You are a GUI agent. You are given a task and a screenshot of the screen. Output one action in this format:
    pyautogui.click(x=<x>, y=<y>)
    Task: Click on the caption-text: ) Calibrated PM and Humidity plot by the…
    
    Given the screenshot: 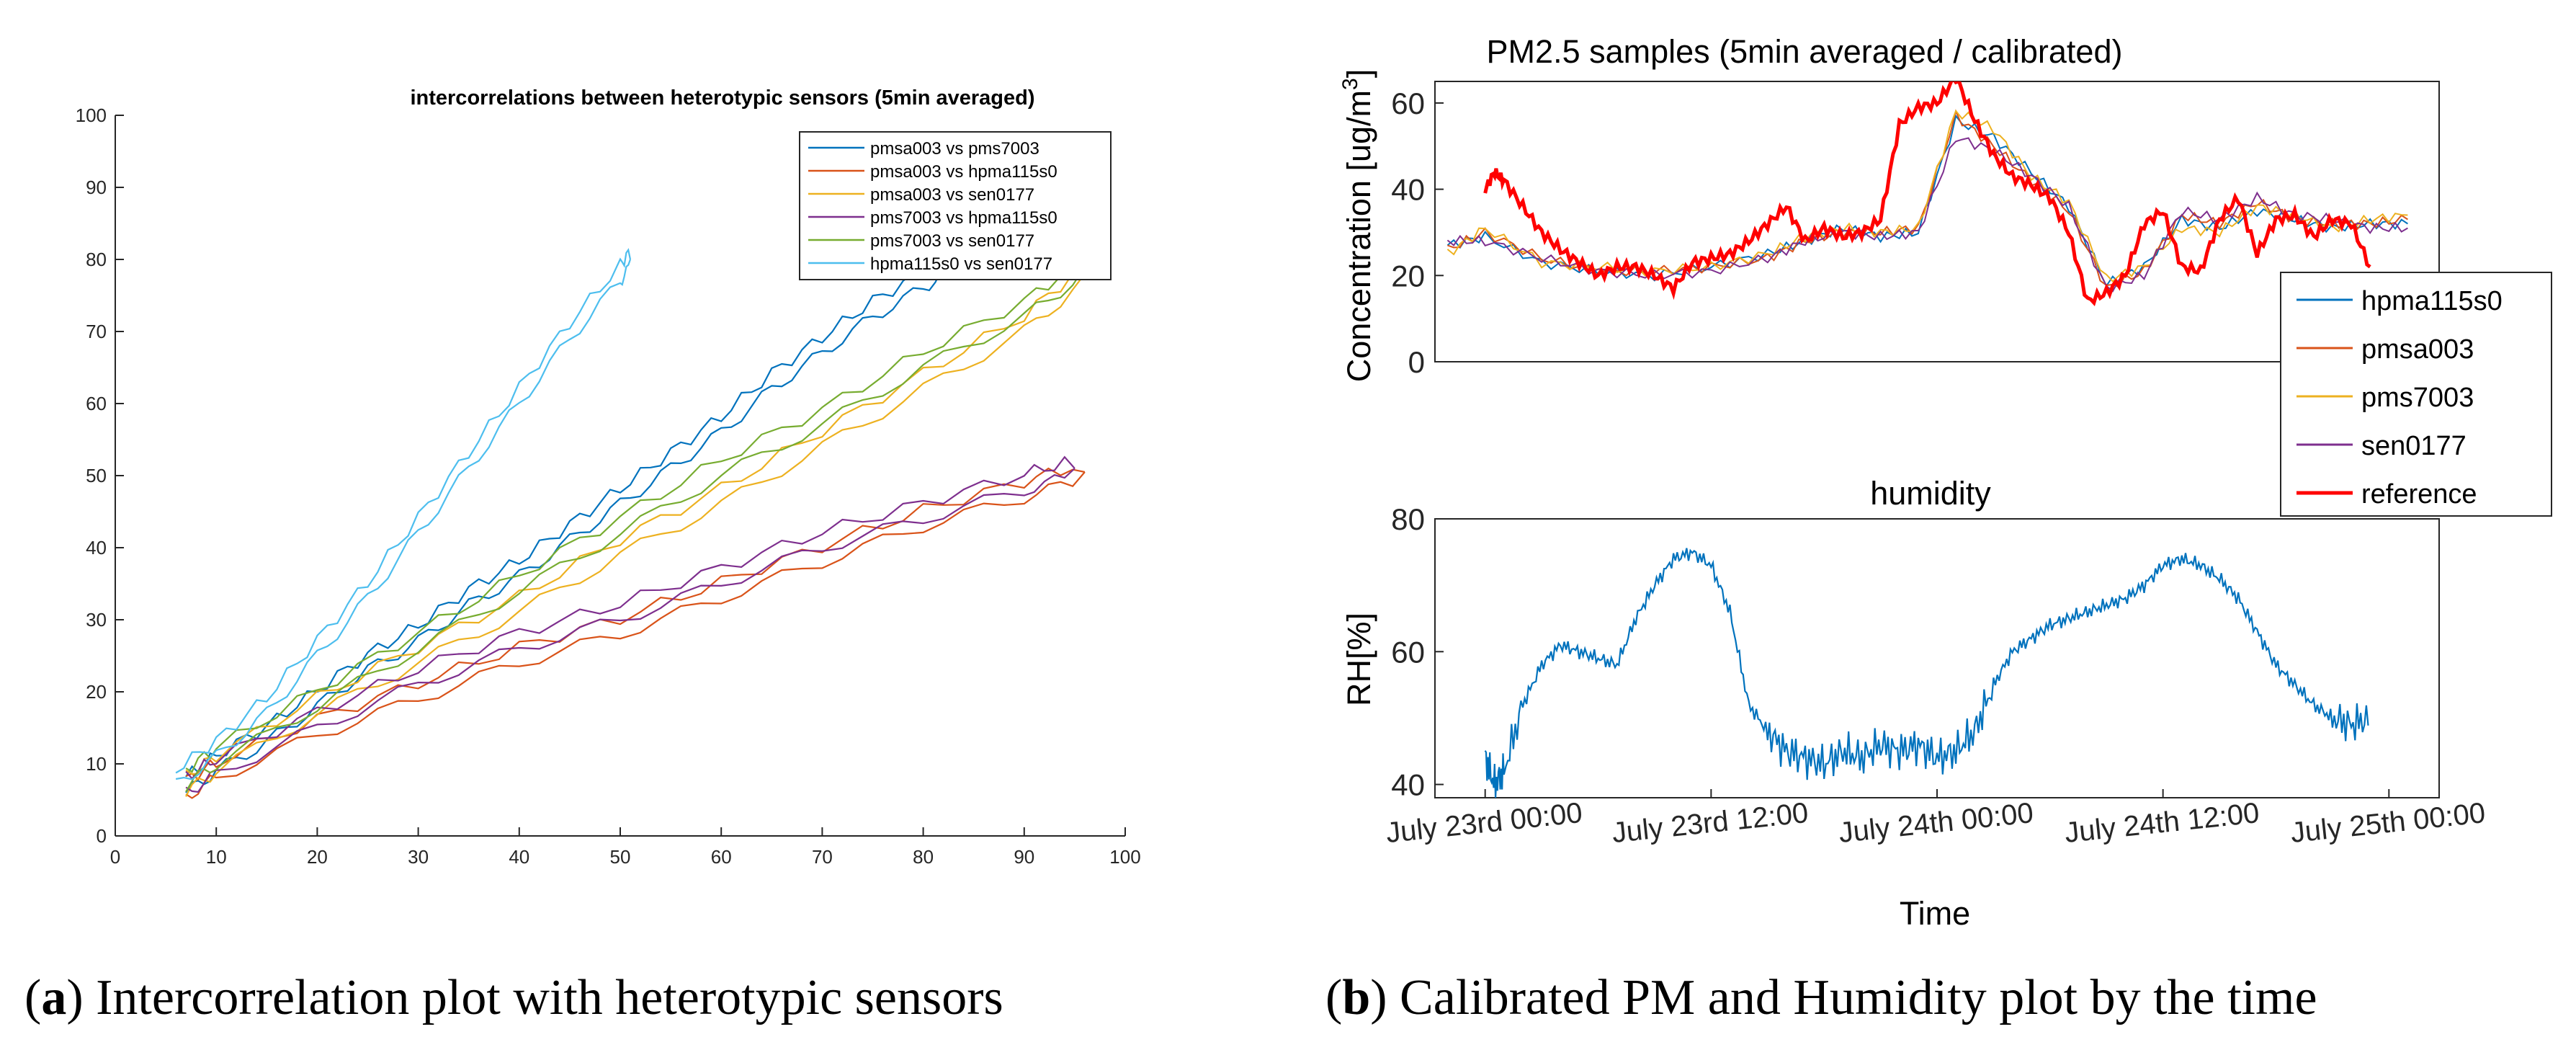 What is the action you would take?
    pyautogui.click(x=1843, y=997)
    